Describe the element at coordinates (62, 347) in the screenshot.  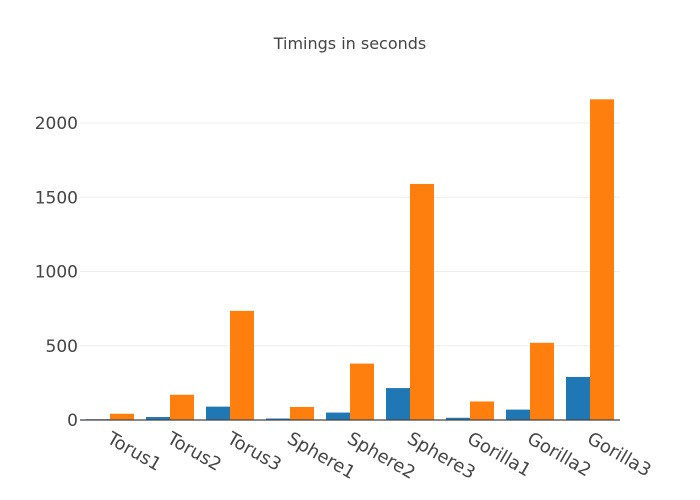
I see `y-tick-label: 500` at that location.